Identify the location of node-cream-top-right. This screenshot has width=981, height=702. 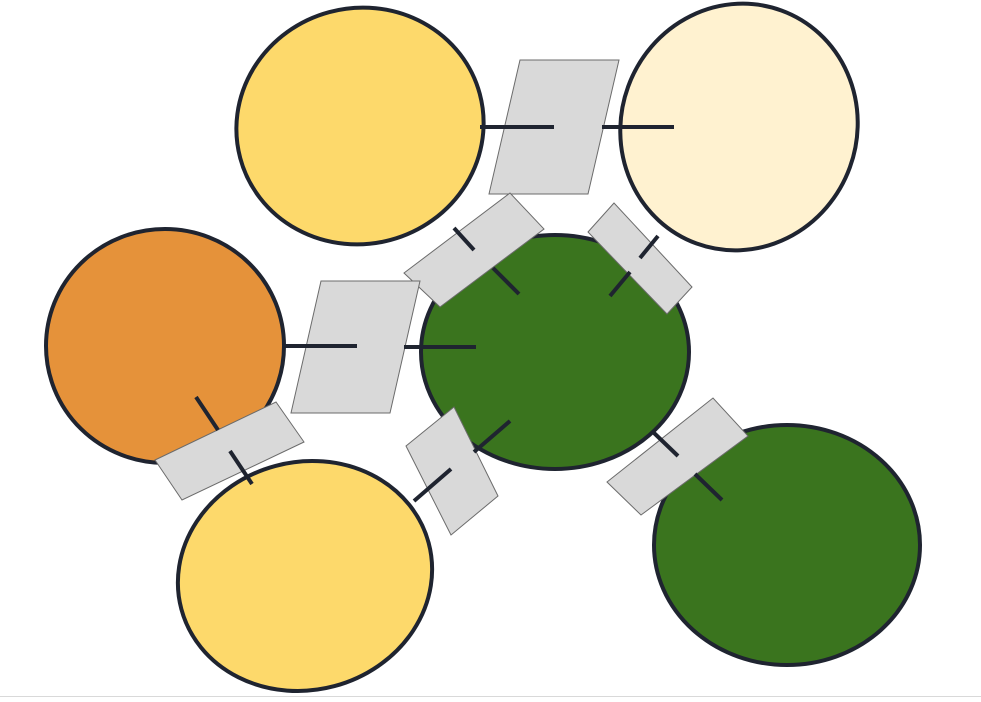
(739, 127).